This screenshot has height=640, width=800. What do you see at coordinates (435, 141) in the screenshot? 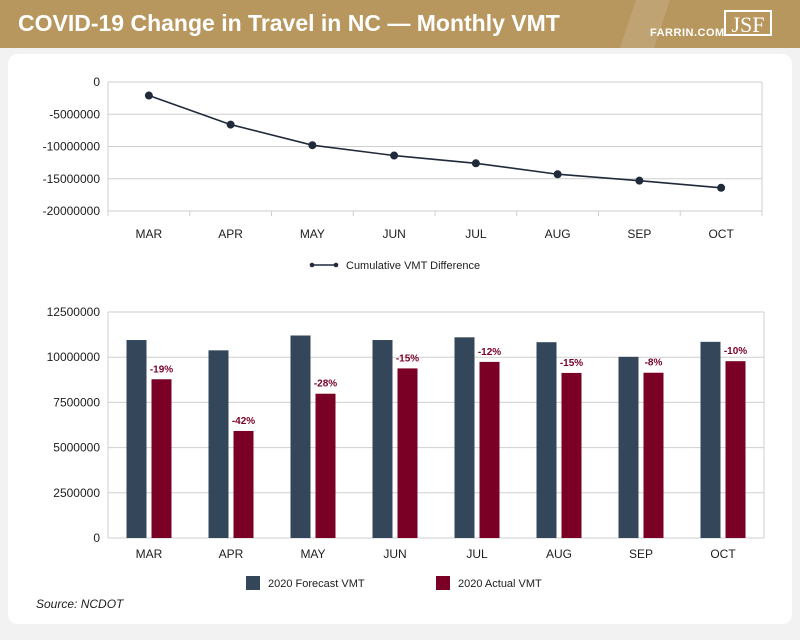
I see `line-series-cumulative-vmt` at bounding box center [435, 141].